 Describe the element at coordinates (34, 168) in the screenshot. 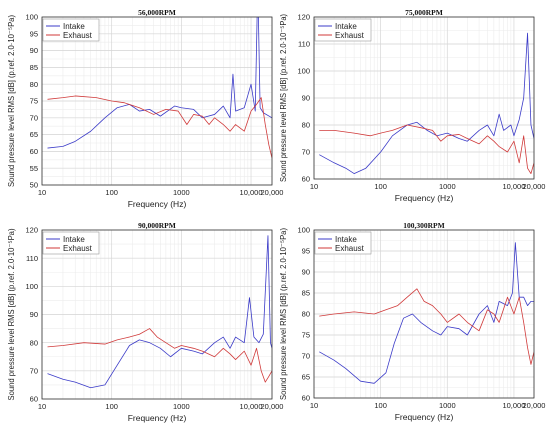

I see `y-tick-label: 55` at that location.